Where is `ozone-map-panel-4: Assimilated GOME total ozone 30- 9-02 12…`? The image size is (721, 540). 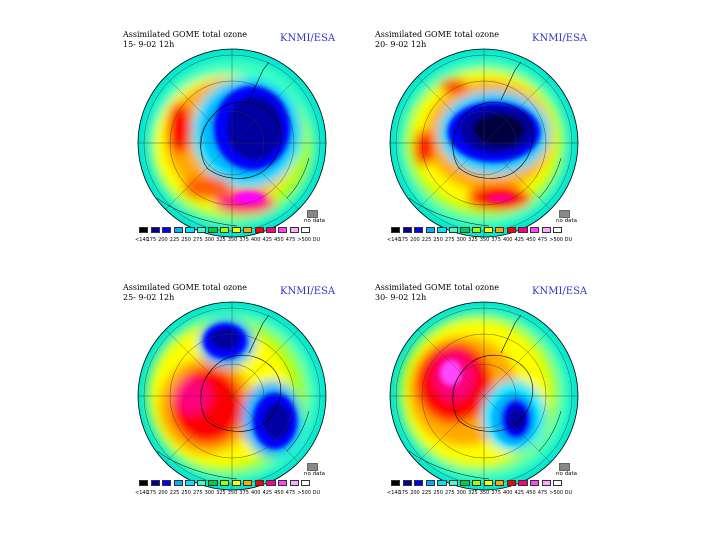 ozone-map-panel-4: Assimilated GOME total ozone 30- 9-02 12… is located at coordinates (490, 398).